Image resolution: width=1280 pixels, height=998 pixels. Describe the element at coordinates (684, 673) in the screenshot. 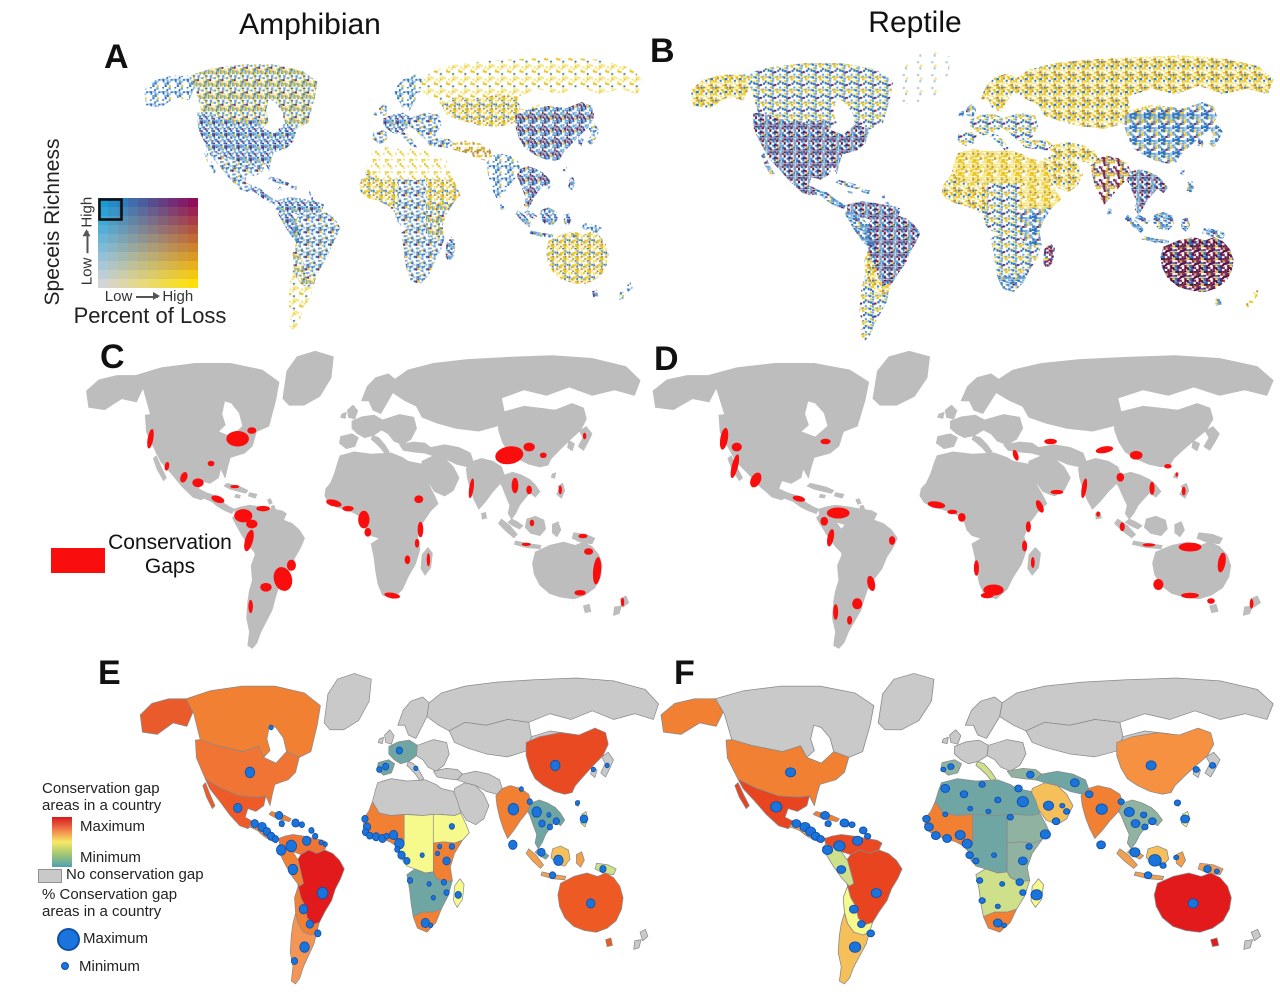

I see `panel-label-f: F` at that location.